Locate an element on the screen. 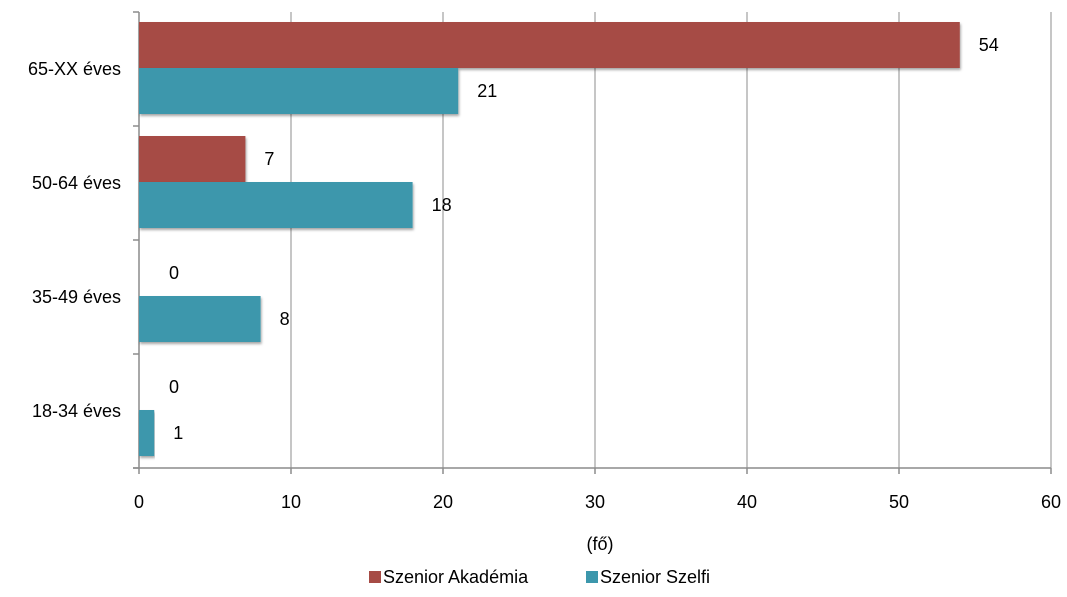  data-label-szenior-akademia-0: 54 is located at coordinates (989, 45).